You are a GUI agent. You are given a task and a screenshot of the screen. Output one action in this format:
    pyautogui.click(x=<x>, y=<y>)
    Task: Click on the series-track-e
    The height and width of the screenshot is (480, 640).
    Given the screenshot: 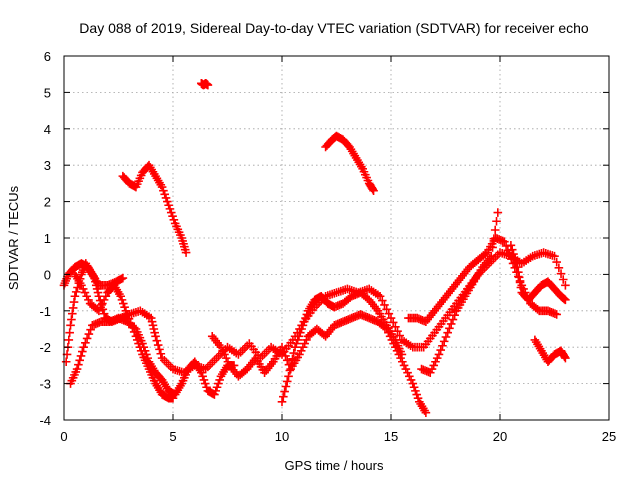 What is the action you would take?
    pyautogui.click(x=154, y=208)
    